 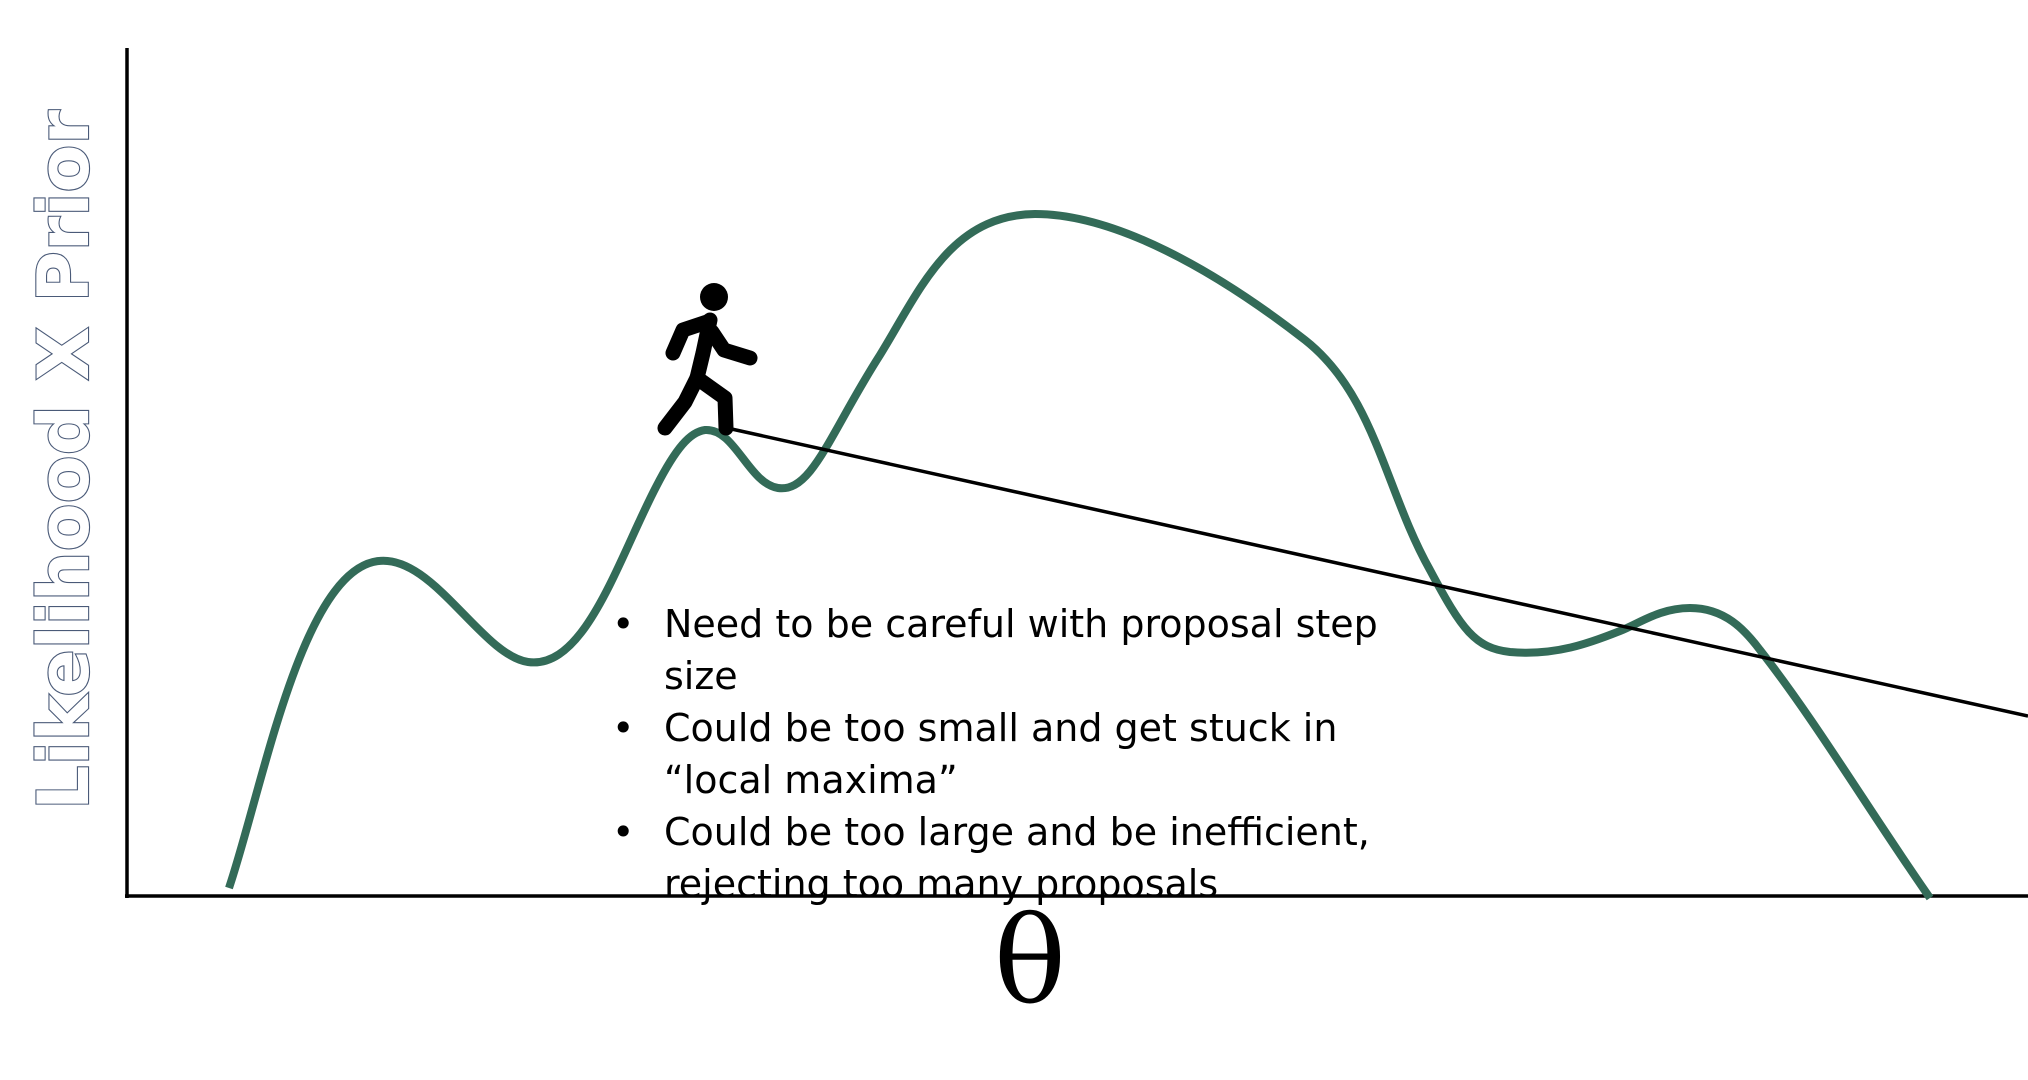 I want to click on walking-person-icon, so click(x=707, y=359).